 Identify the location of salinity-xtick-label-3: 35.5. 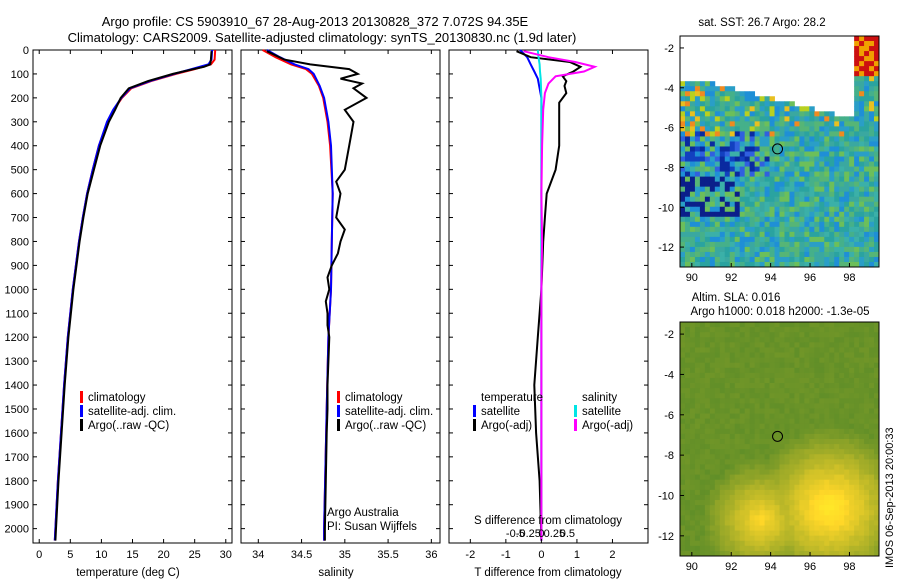
(387, 555).